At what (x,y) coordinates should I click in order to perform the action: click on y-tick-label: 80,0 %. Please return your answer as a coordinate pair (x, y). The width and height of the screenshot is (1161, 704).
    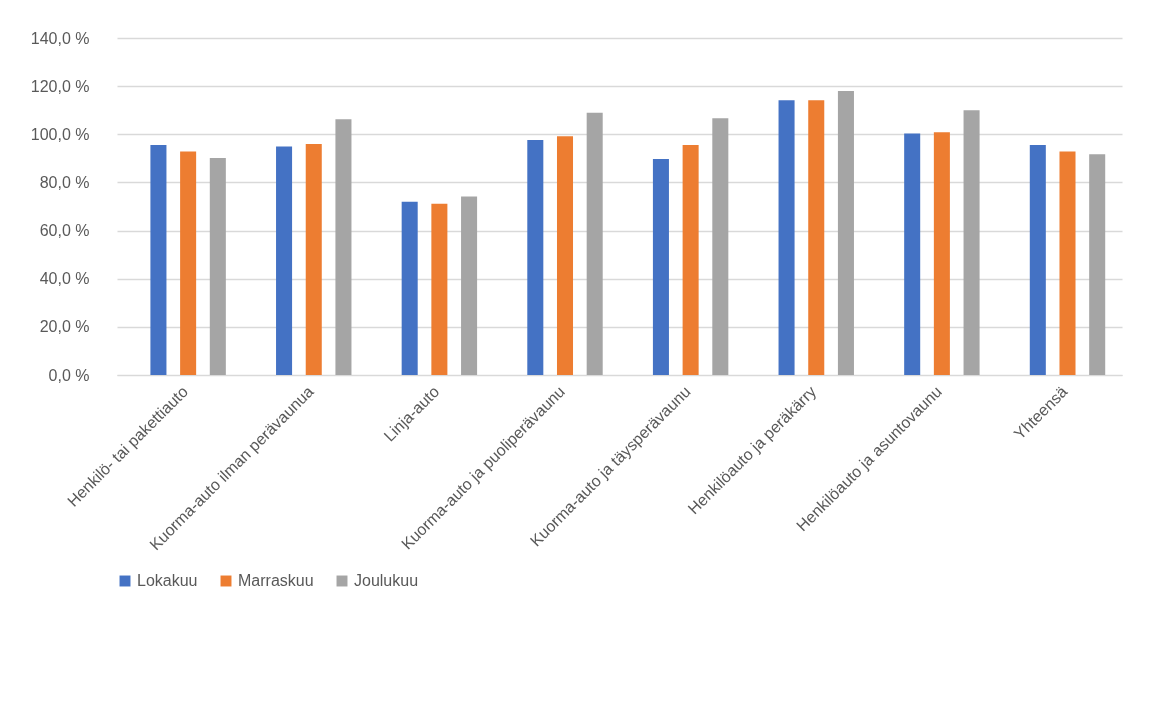
    Looking at the image, I should click on (64, 182).